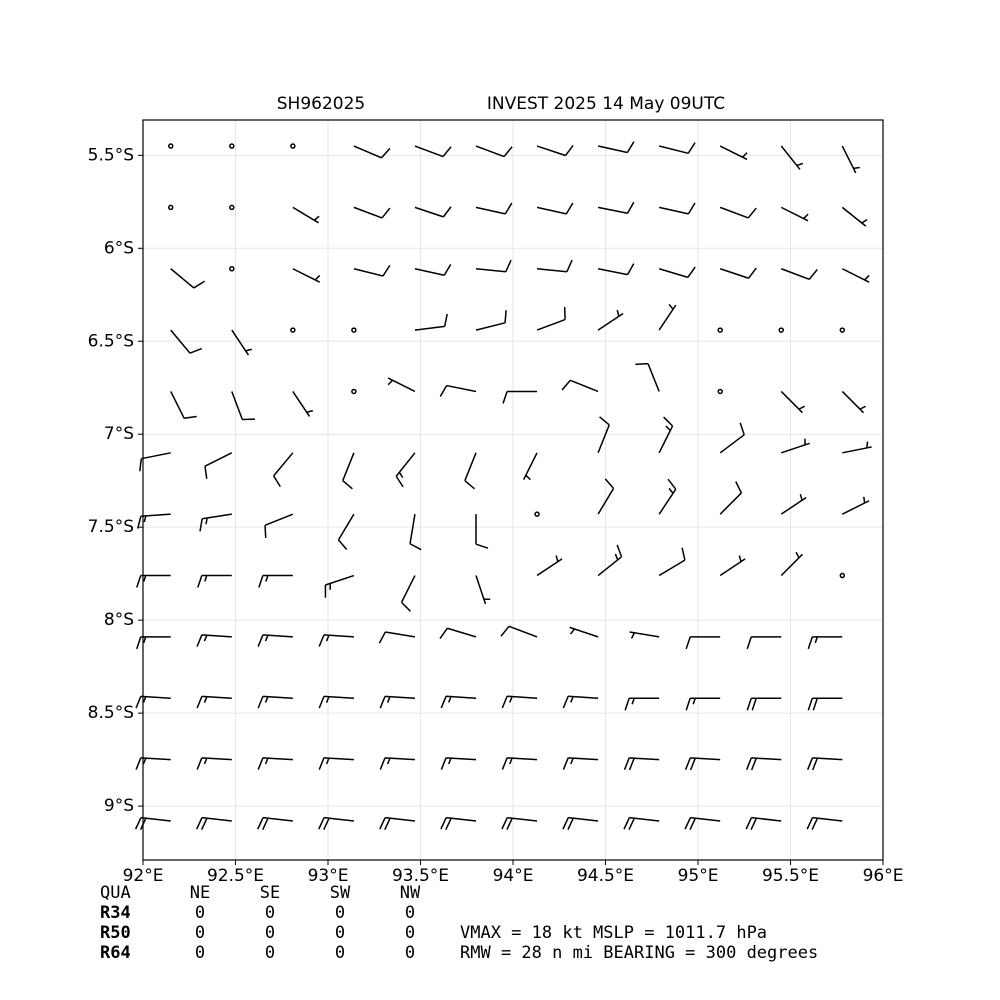  What do you see at coordinates (111, 527) in the screenshot?
I see `y-tick-label: 7.5°S` at bounding box center [111, 527].